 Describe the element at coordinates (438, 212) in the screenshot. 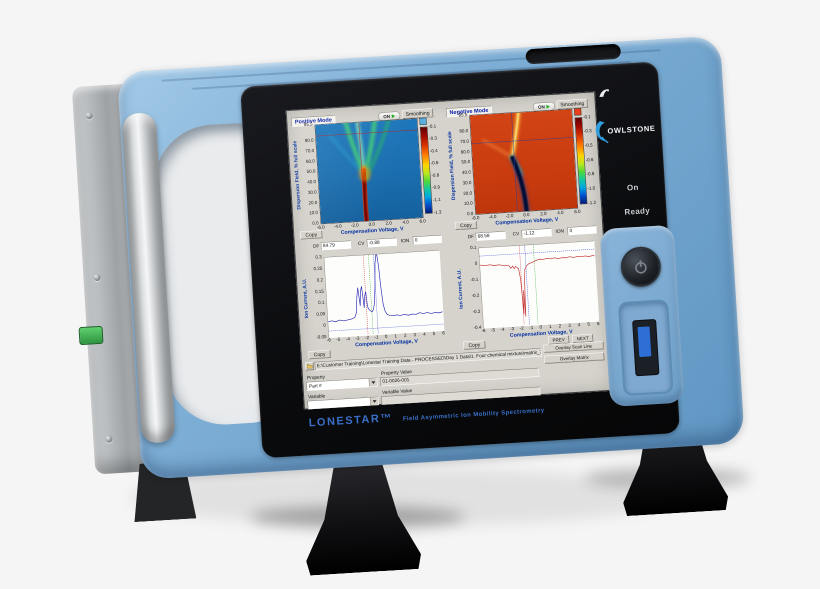

I see `tick-label: -1.3` at that location.